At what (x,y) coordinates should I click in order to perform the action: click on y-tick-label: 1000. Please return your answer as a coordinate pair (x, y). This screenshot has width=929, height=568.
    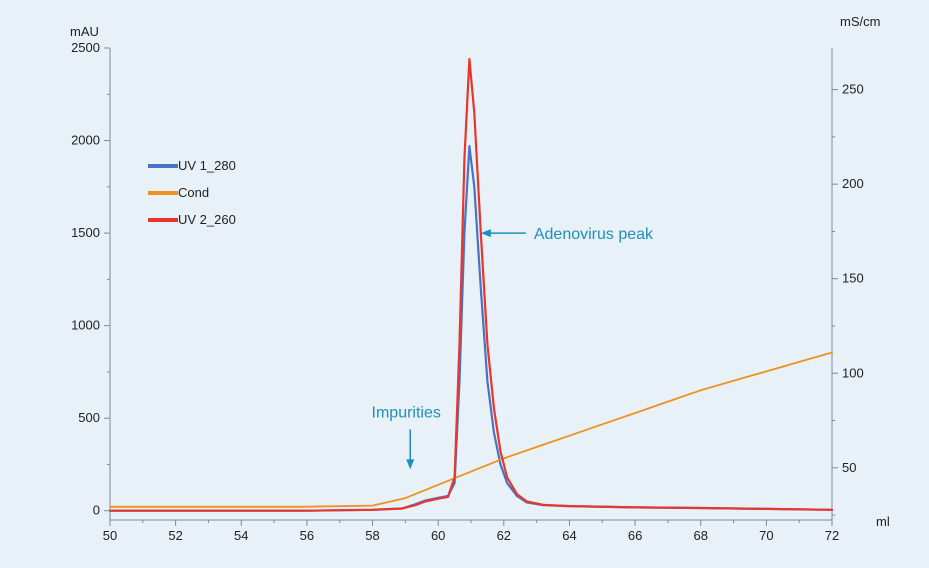
    Looking at the image, I should click on (85, 325).